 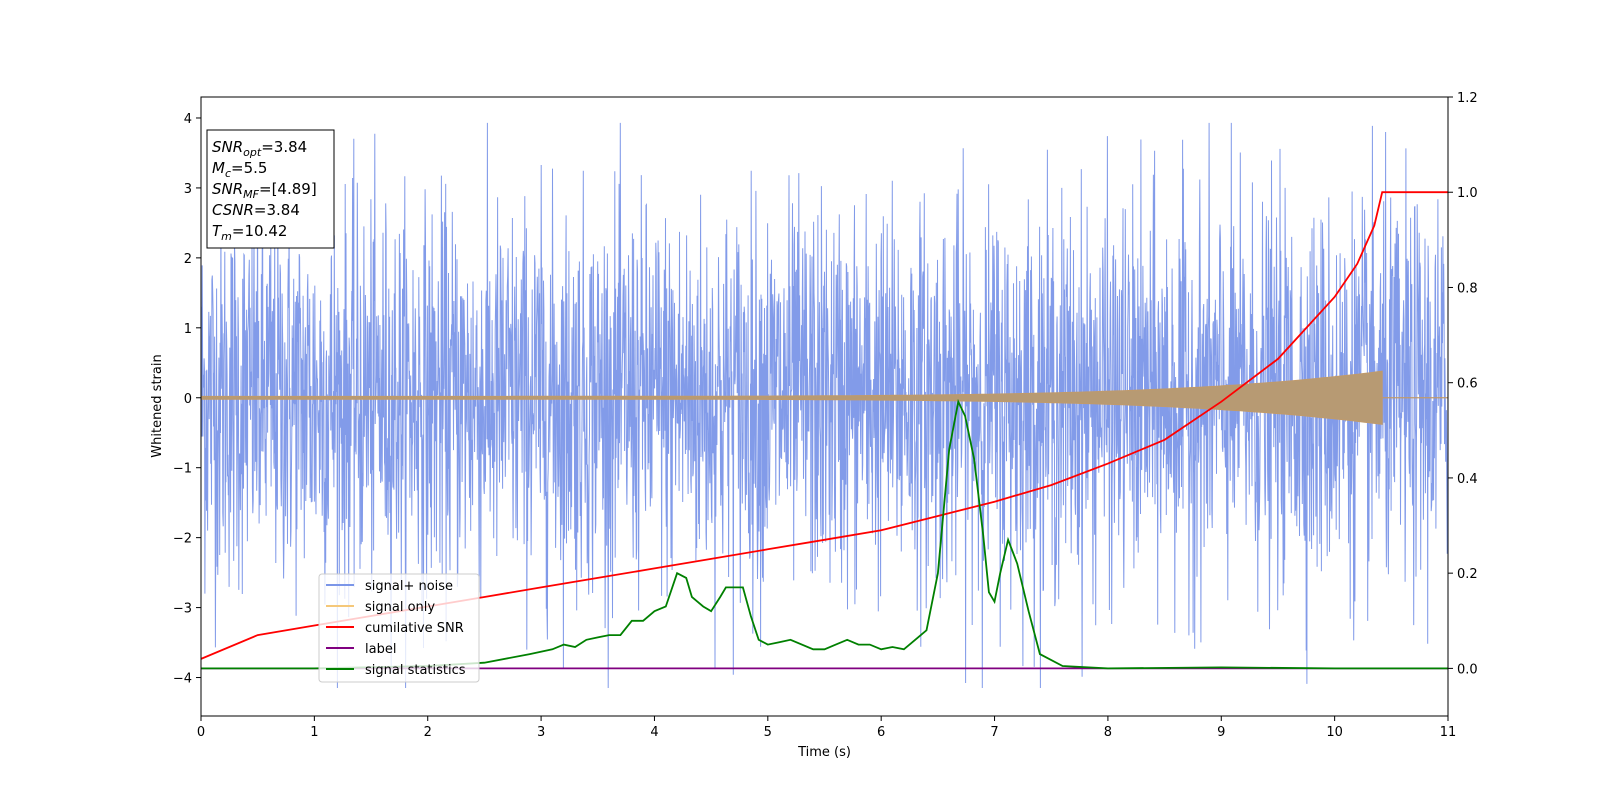 What do you see at coordinates (826, 728) in the screenshot?
I see `x-axis: 0 1 2 3 4 5 6 7 8 9 10 11` at bounding box center [826, 728].